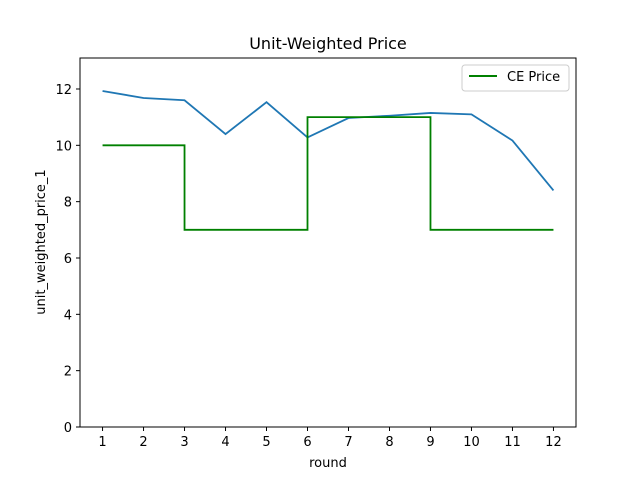  I want to click on legend-label-ce-price: CE Price, so click(533, 77).